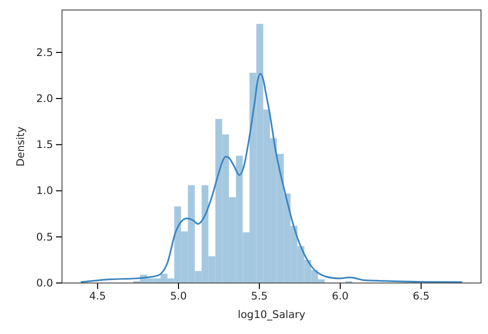  Describe the element at coordinates (44, 145) in the screenshot. I see `y-tick-label: 1.5` at that location.